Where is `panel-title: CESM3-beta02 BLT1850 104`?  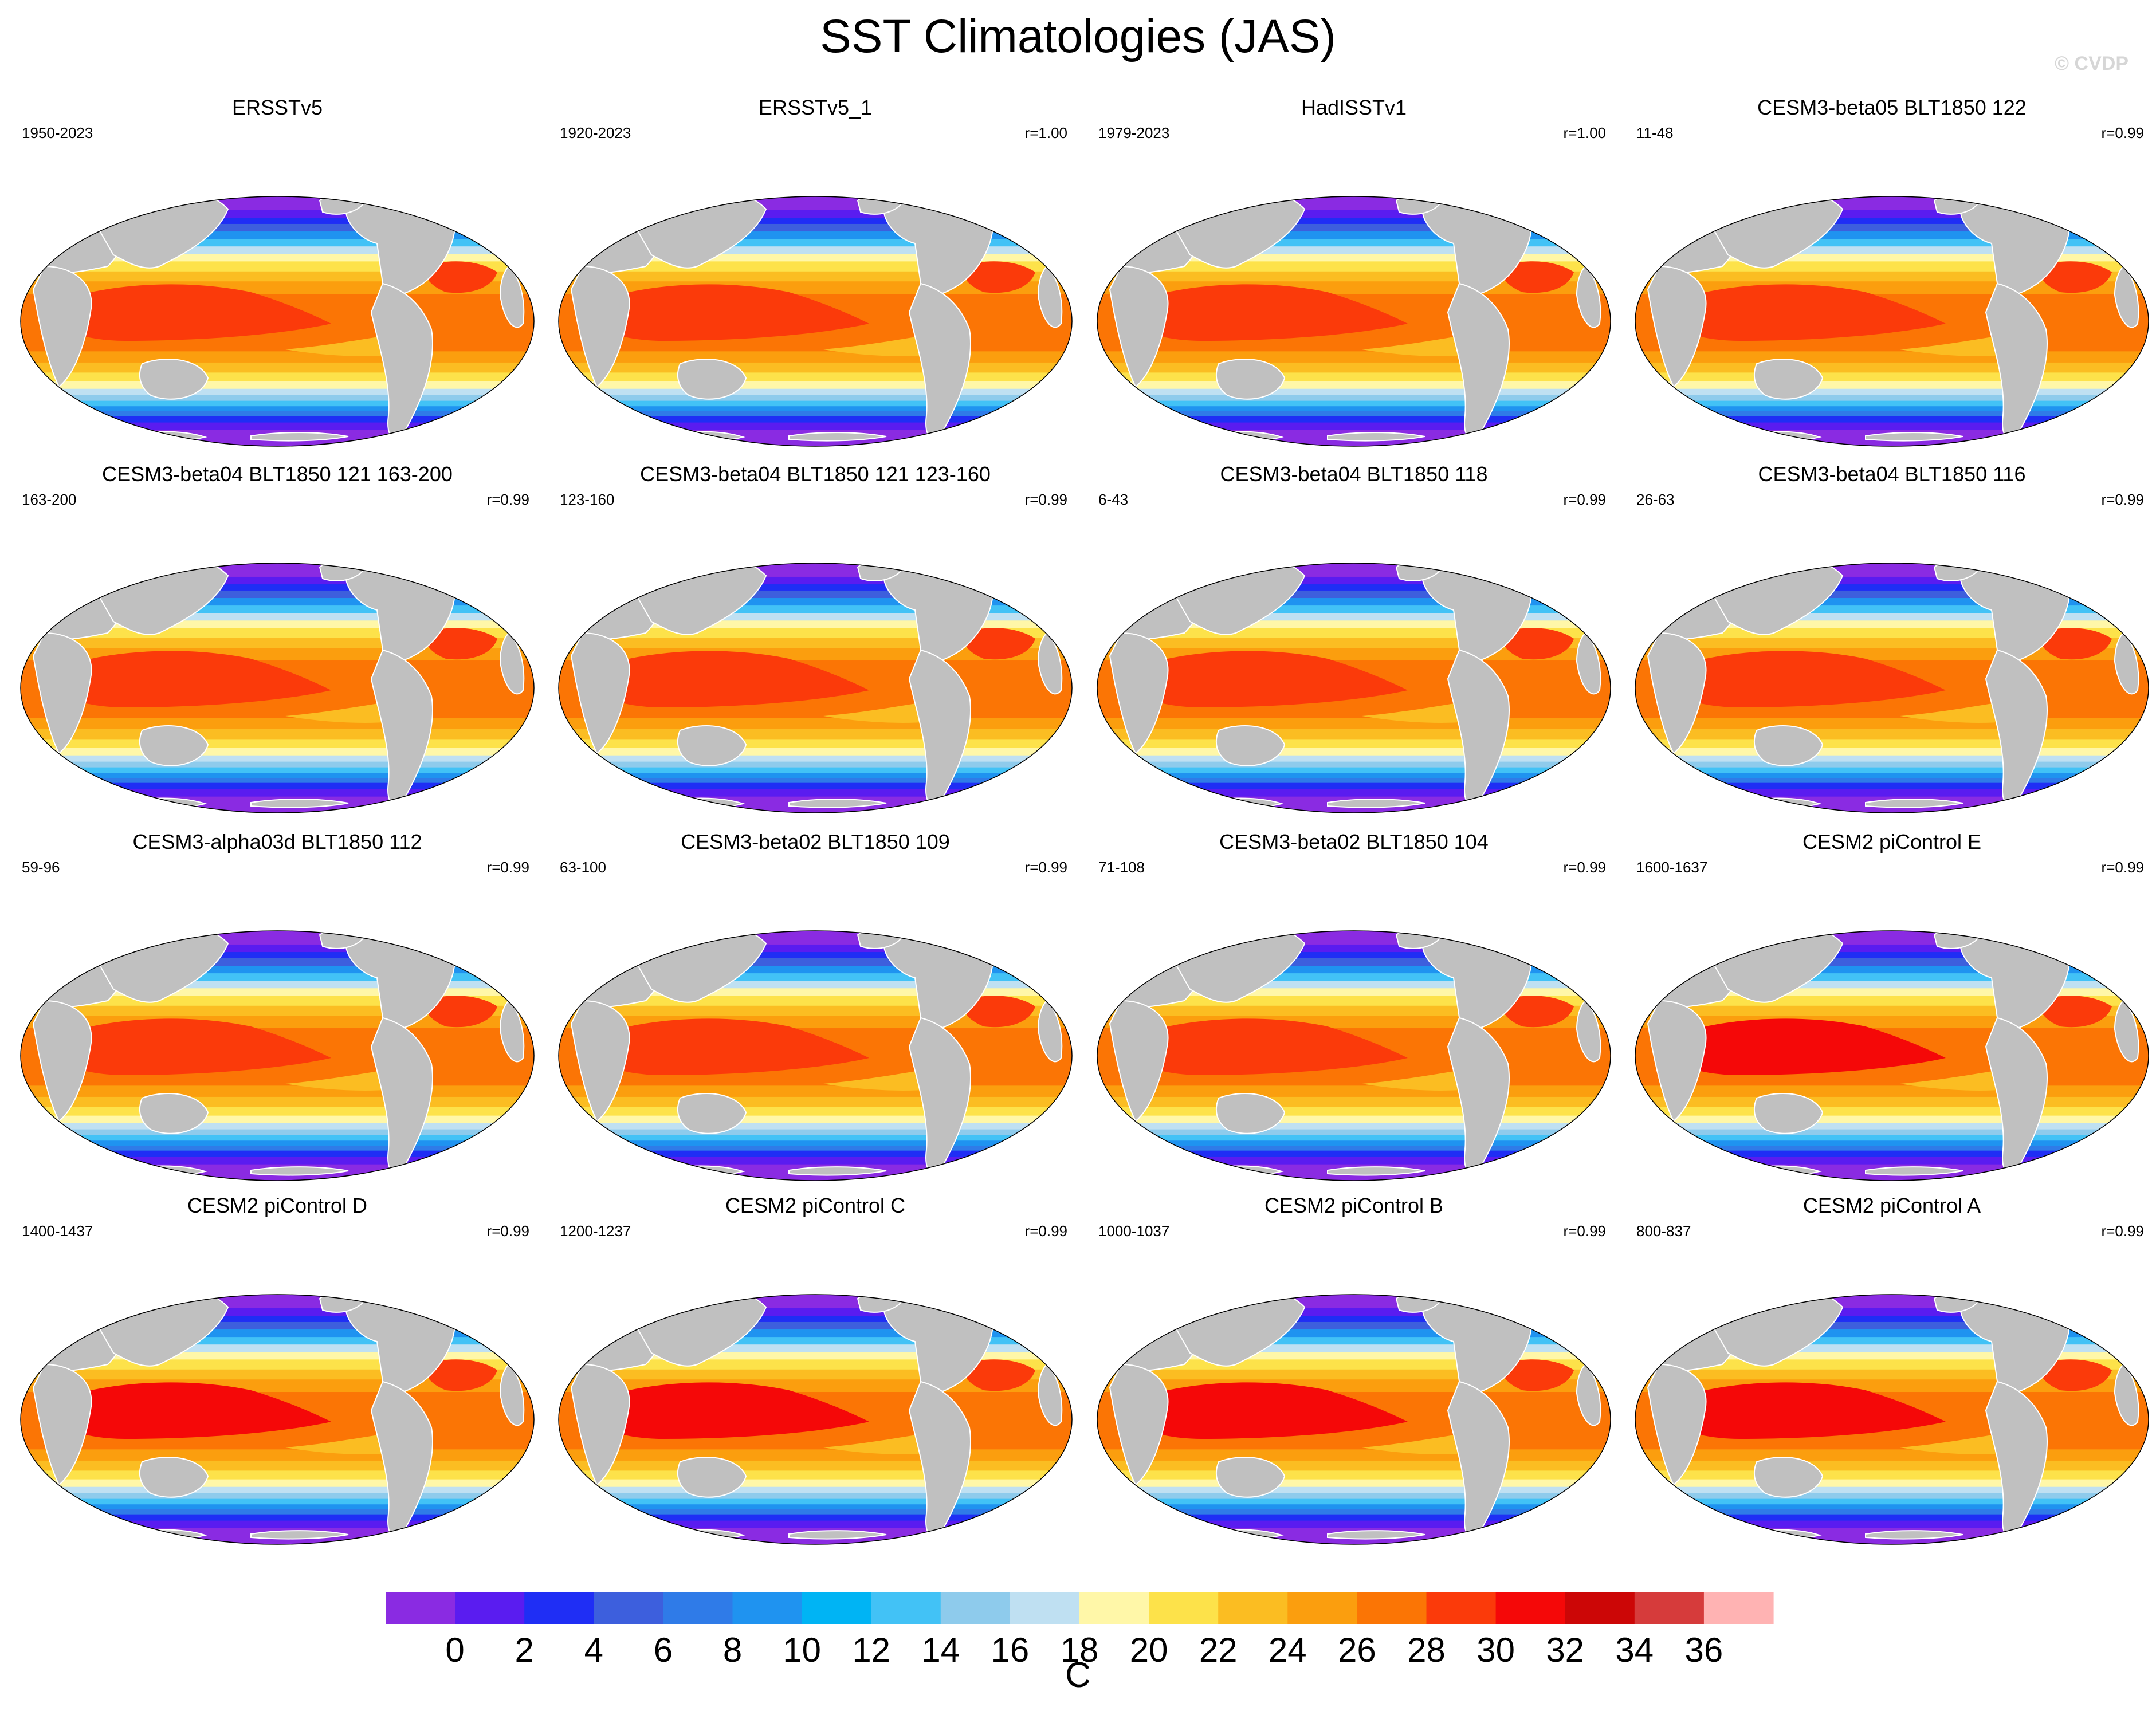
panel-title: CESM3-beta02 BLT1850 104 is located at coordinates (1354, 841).